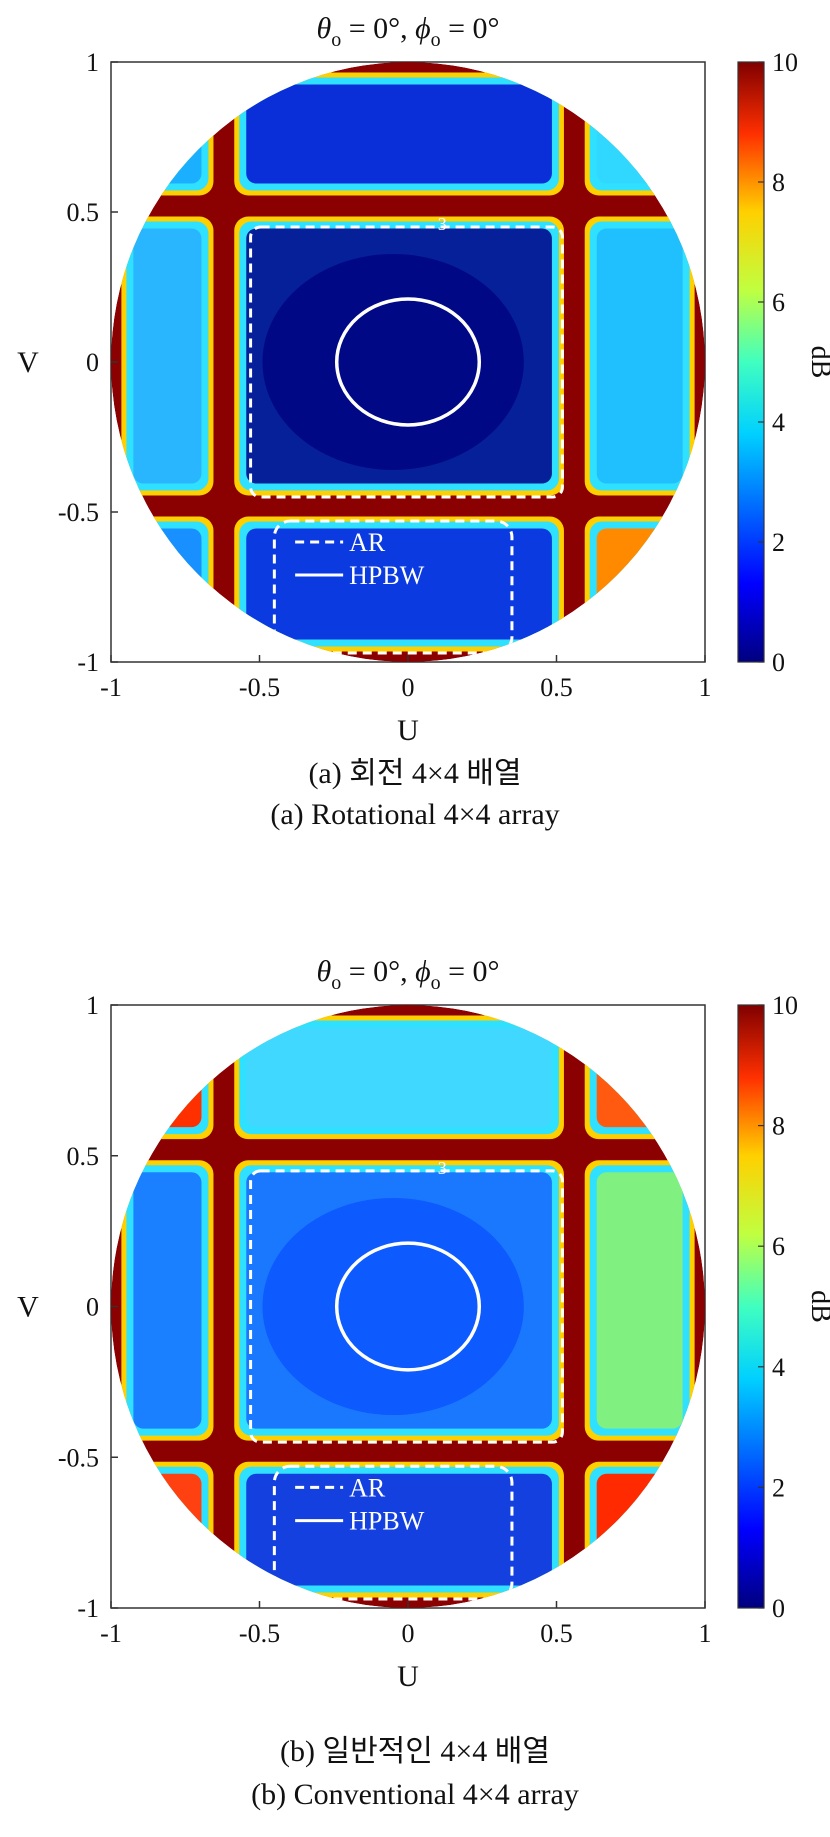 The image size is (830, 1837). Describe the element at coordinates (415, 814) in the screenshot. I see `caption-a-english: (a) Rotational 4×4 array` at that location.